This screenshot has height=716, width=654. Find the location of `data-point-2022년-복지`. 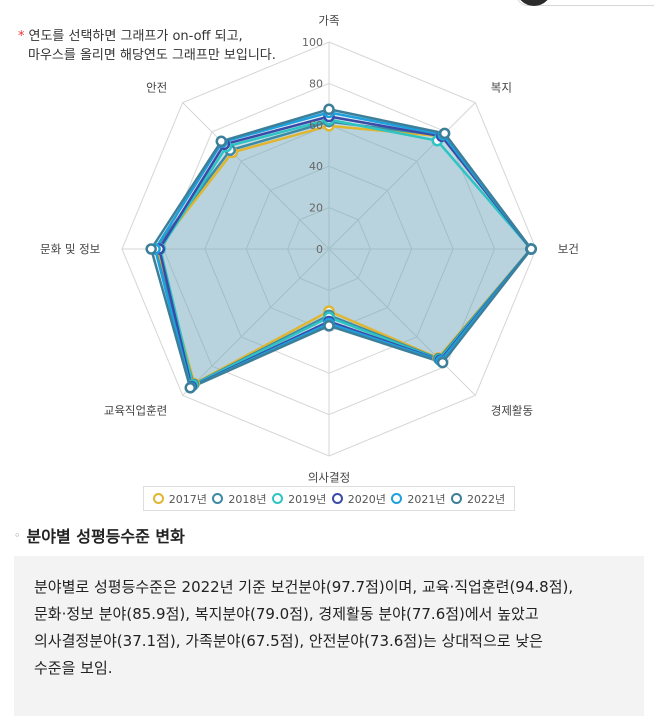

data-point-2022년-복지 is located at coordinates (444, 133).